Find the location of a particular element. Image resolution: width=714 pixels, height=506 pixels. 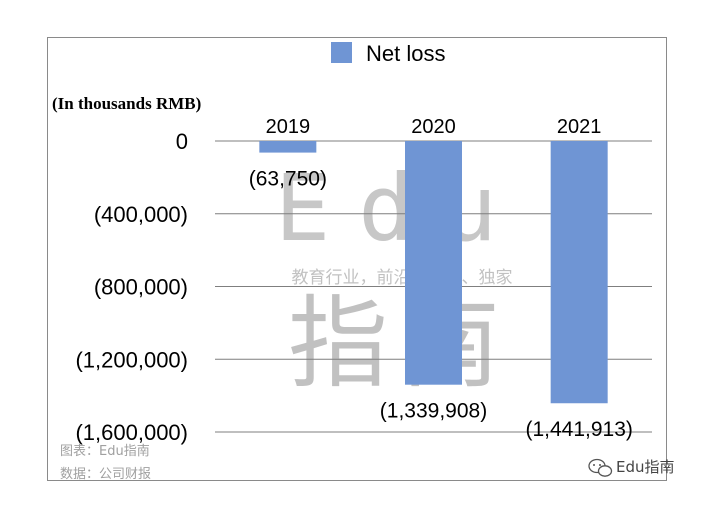

y-tick-label: 0 is located at coordinates (182, 141).